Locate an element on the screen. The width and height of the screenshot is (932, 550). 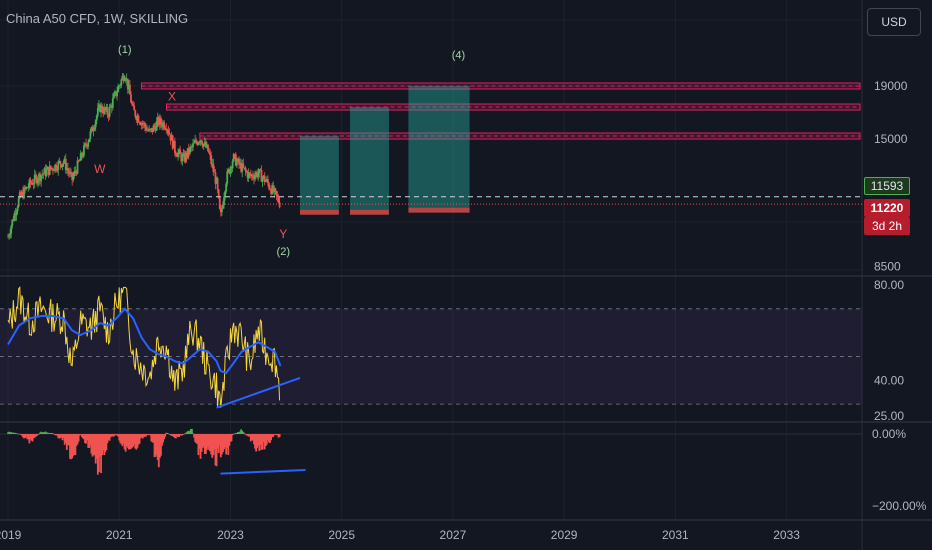
price-axis-label: 19000 is located at coordinates (891, 86).